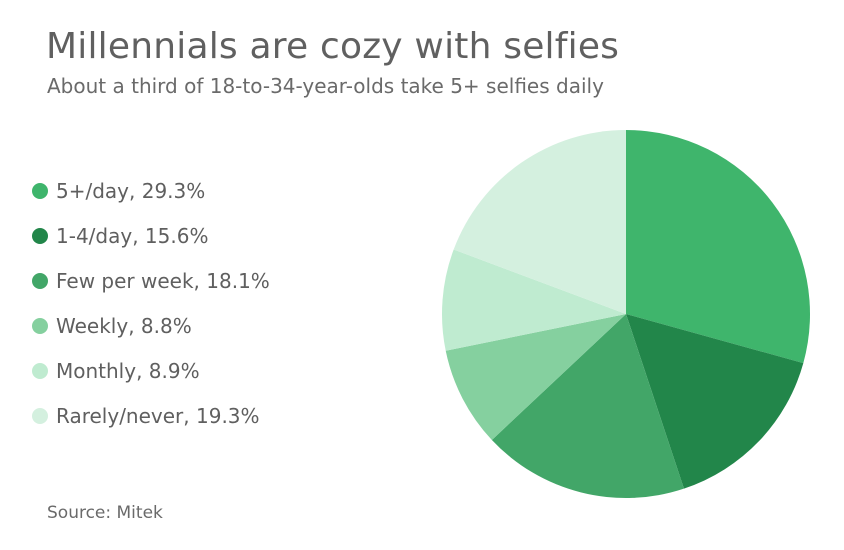 The height and width of the screenshot is (550, 844). Describe the element at coordinates (132, 235) in the screenshot. I see `legend-label-1-4-per-day: 1-4/day, 15.6%` at that location.